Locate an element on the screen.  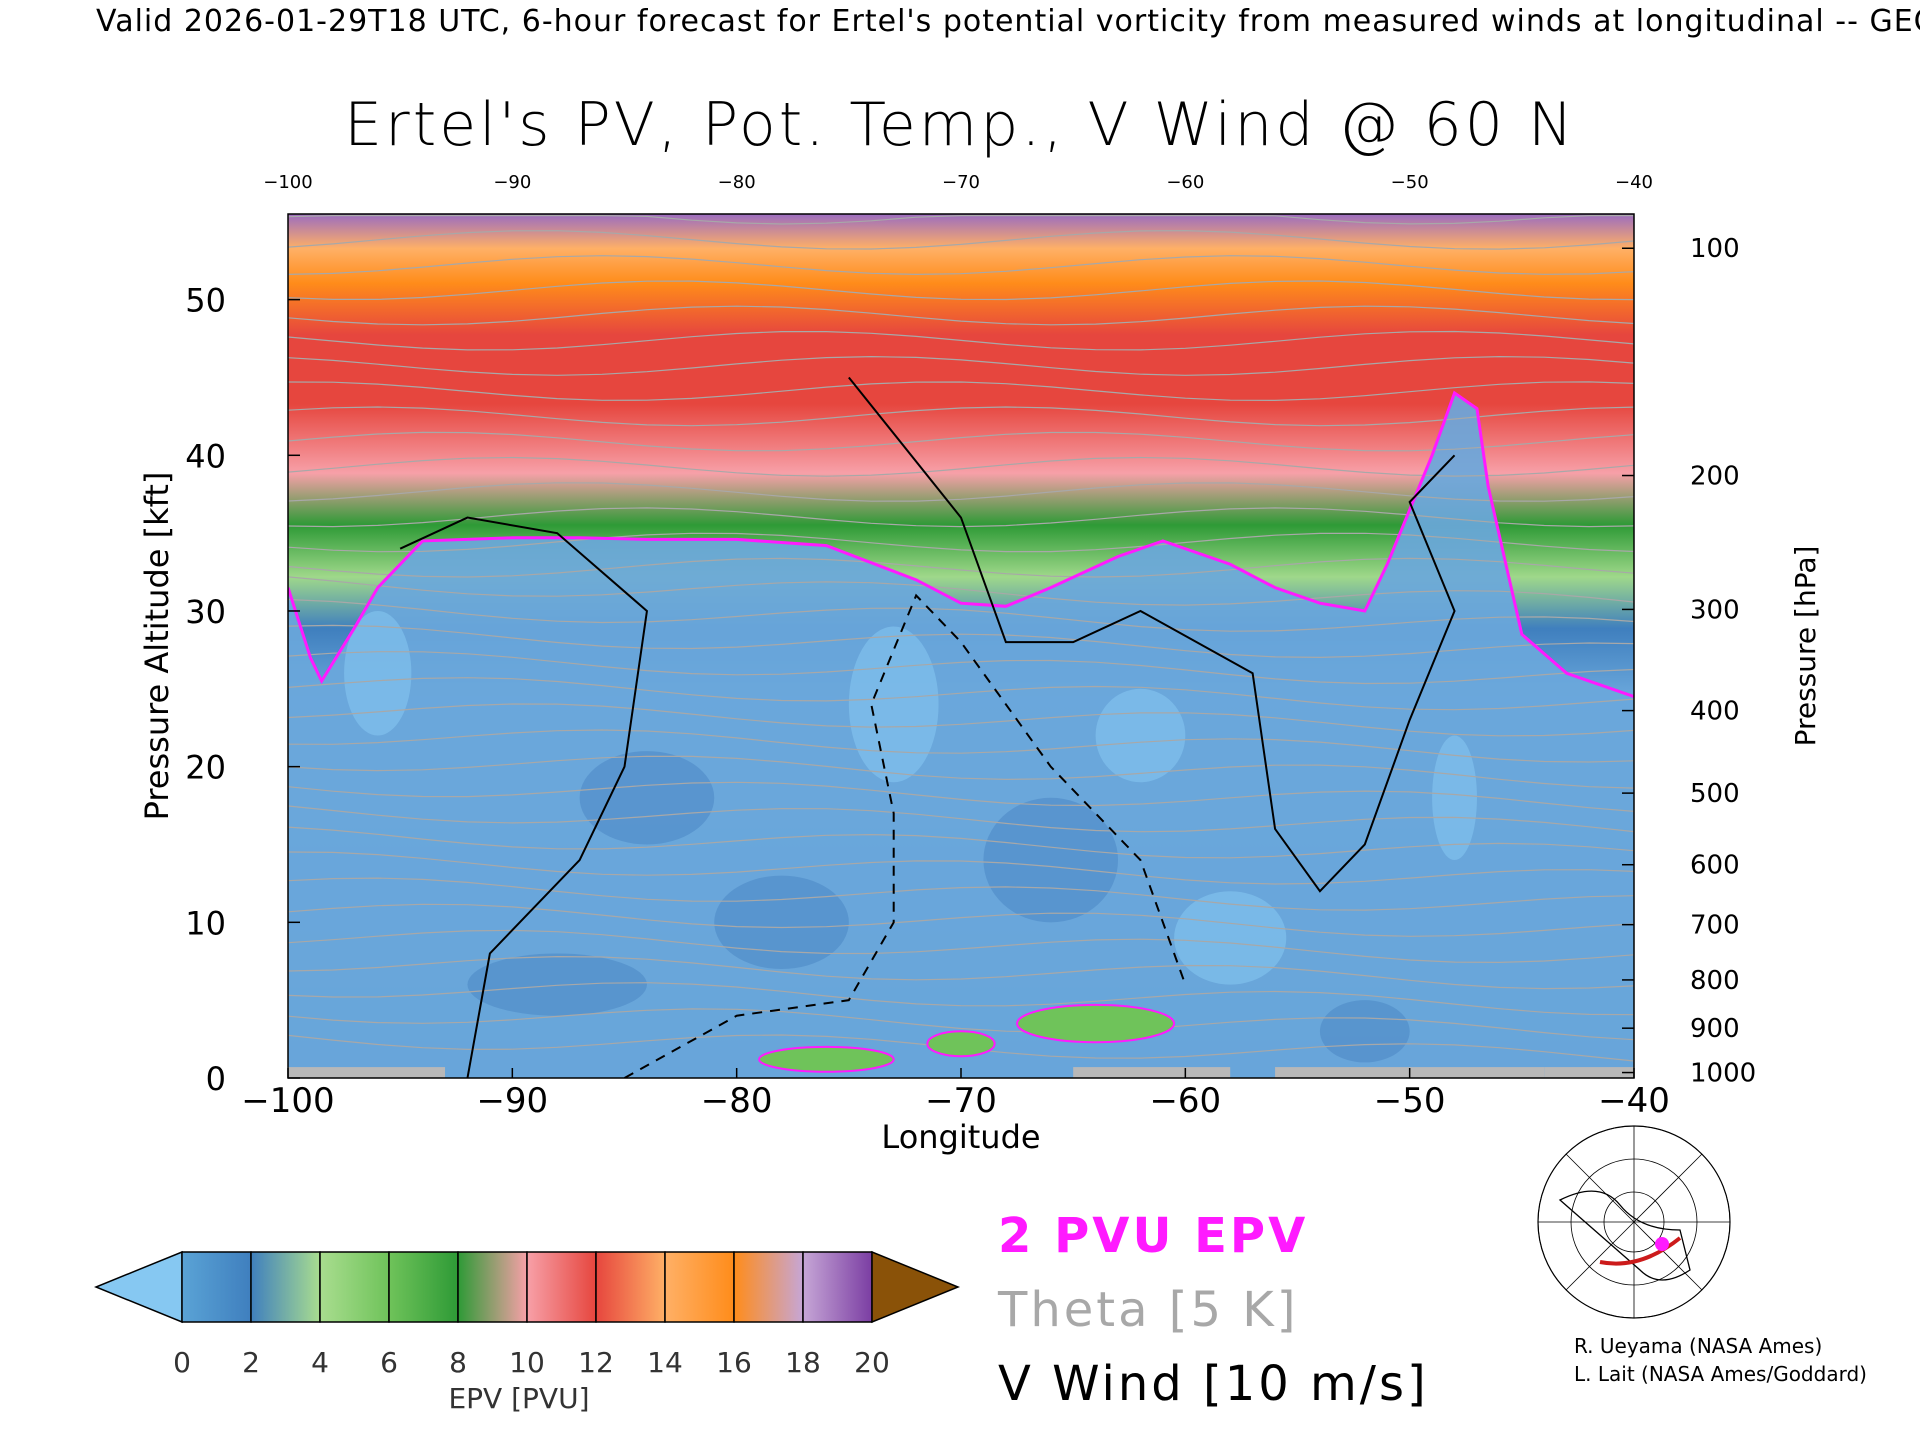
colorbar-tick-label: 10 is located at coordinates (527, 1362).